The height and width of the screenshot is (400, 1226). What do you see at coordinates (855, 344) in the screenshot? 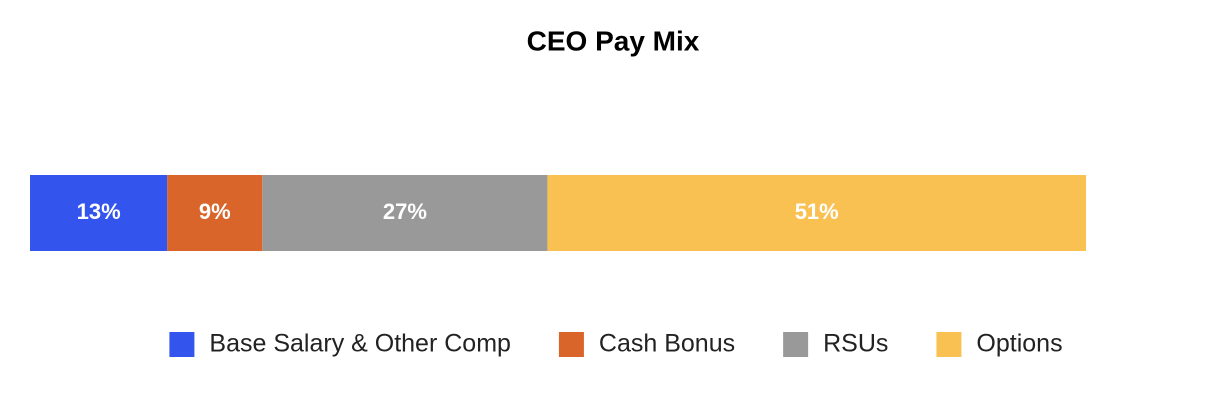
I see `legend-label: RSUs` at bounding box center [855, 344].